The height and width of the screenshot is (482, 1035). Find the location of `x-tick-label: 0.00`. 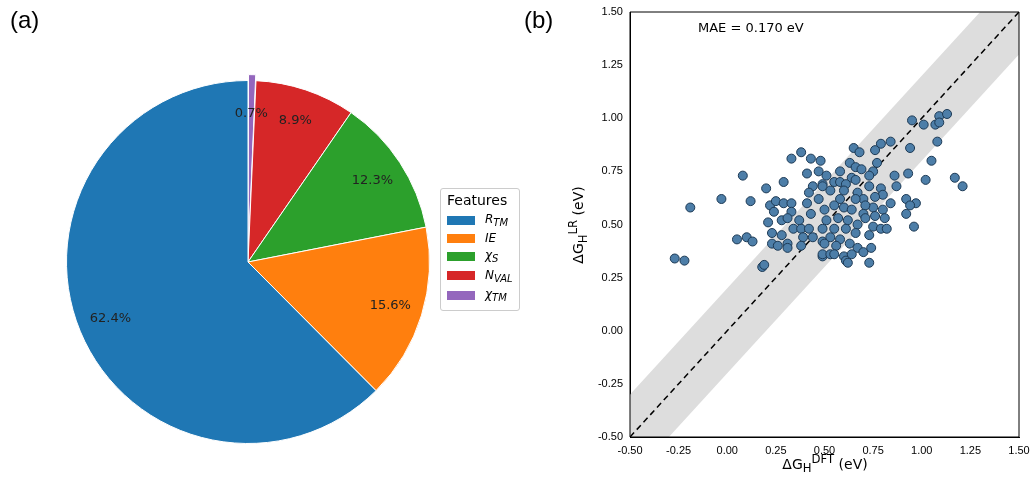

x-tick-label: 0.00 is located at coordinates (727, 449).